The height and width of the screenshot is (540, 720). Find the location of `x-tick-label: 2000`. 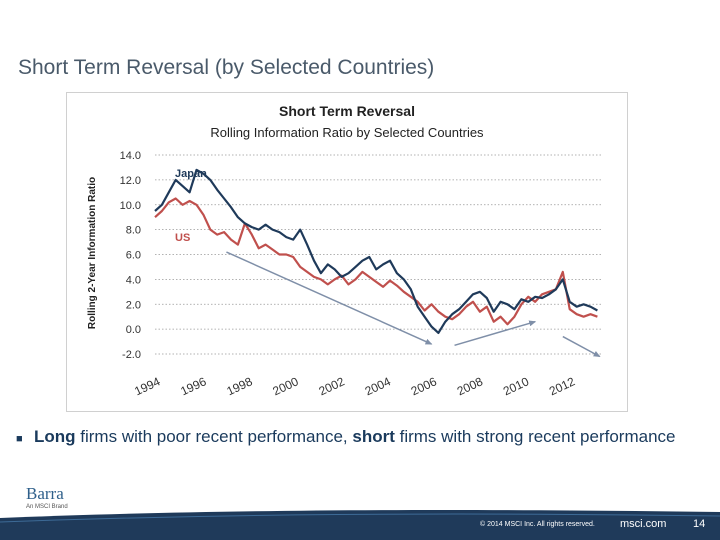

x-tick-label: 2000 is located at coordinates (285, 386).